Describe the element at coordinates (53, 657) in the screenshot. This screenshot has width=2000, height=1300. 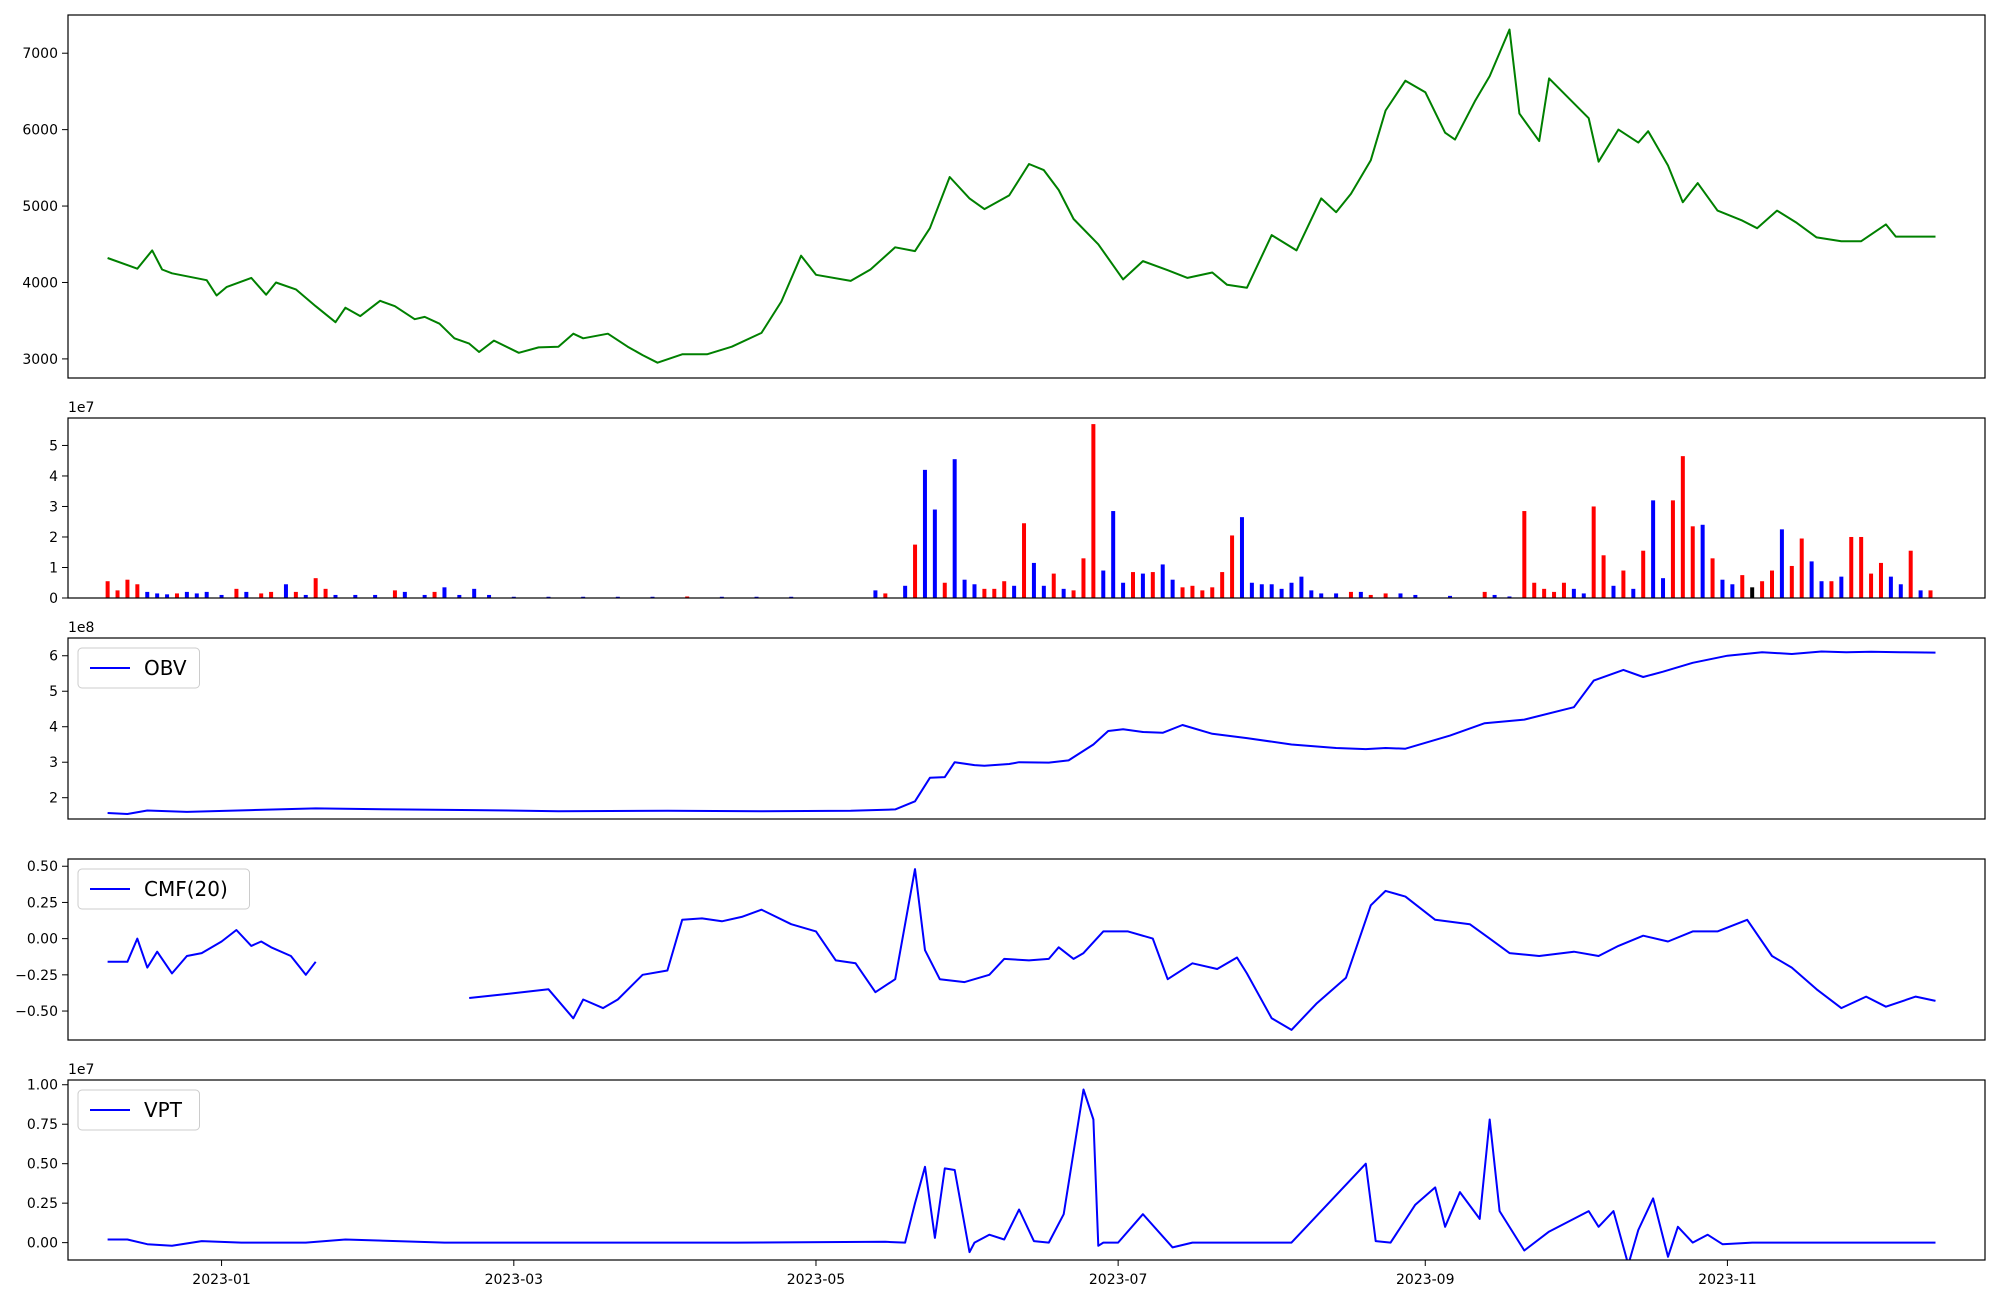
I see `y-tick-label: 6` at that location.